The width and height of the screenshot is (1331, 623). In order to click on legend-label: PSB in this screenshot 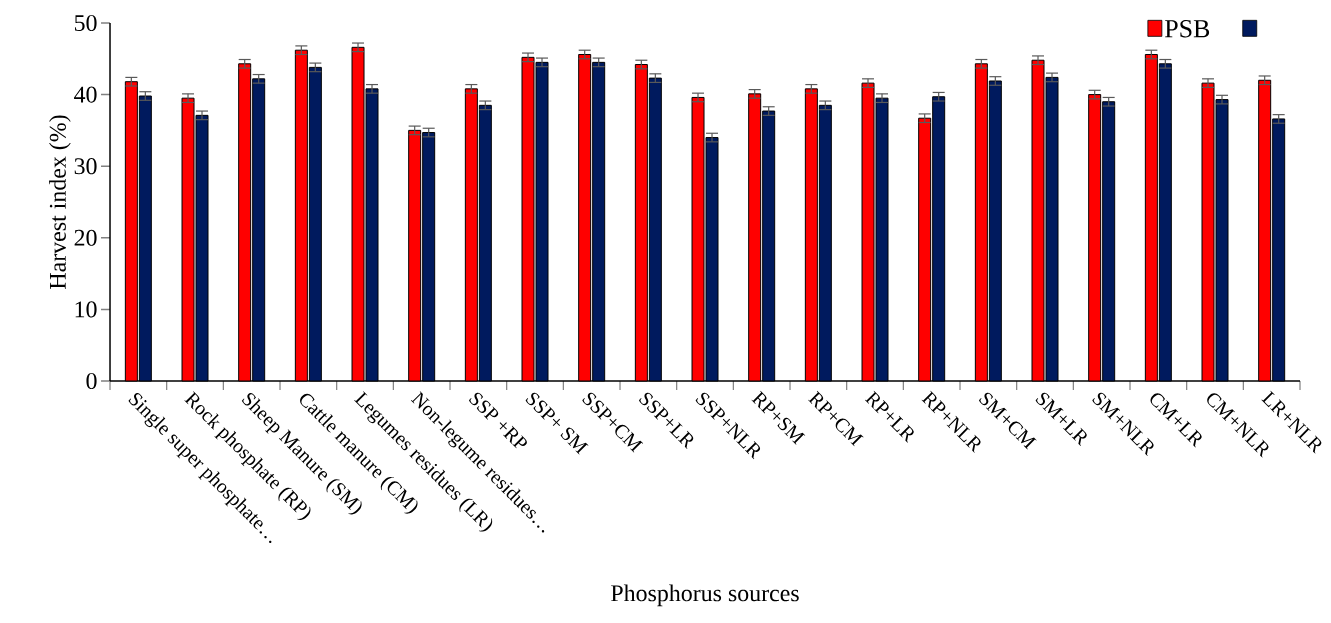, I will do `click(1187, 29)`.